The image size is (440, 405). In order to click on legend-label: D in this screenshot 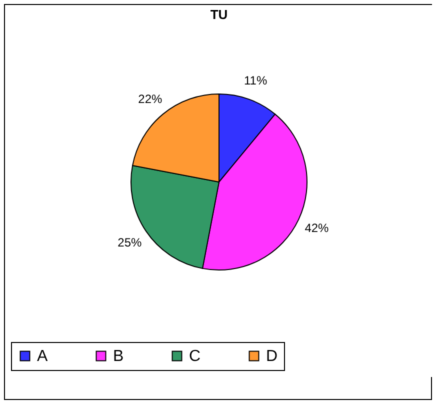, I will do `click(272, 356)`.